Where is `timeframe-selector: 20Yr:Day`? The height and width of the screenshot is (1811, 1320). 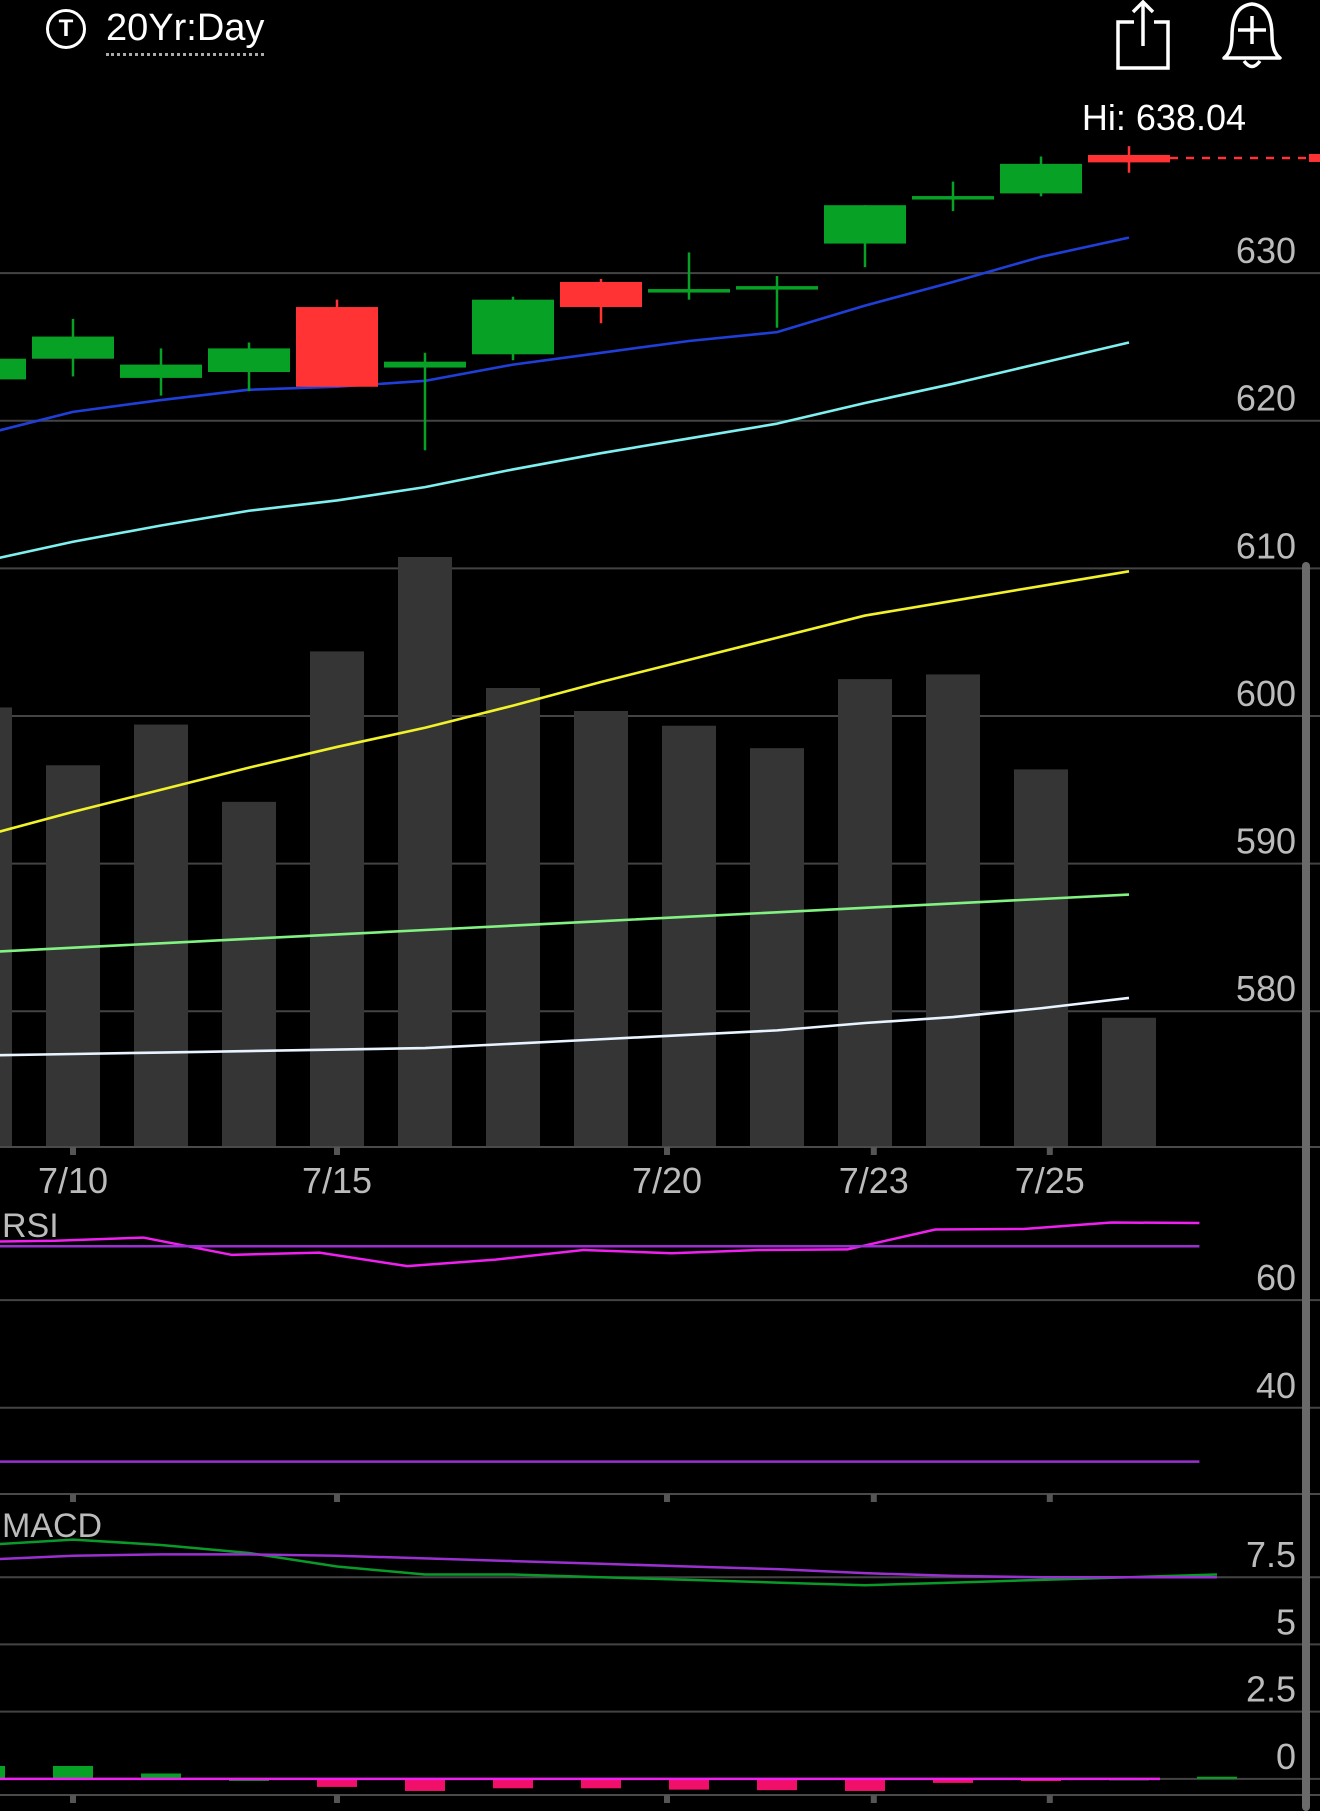 timeframe-selector: 20Yr:Day is located at coordinates (185, 30).